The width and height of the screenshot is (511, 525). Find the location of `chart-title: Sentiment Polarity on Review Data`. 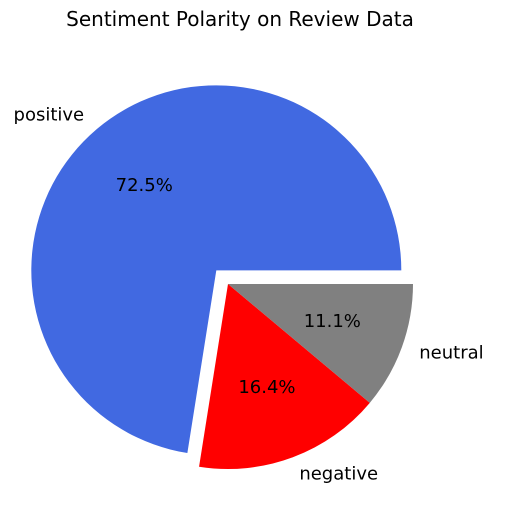

chart-title: Sentiment Polarity on Review Data is located at coordinates (240, 19).